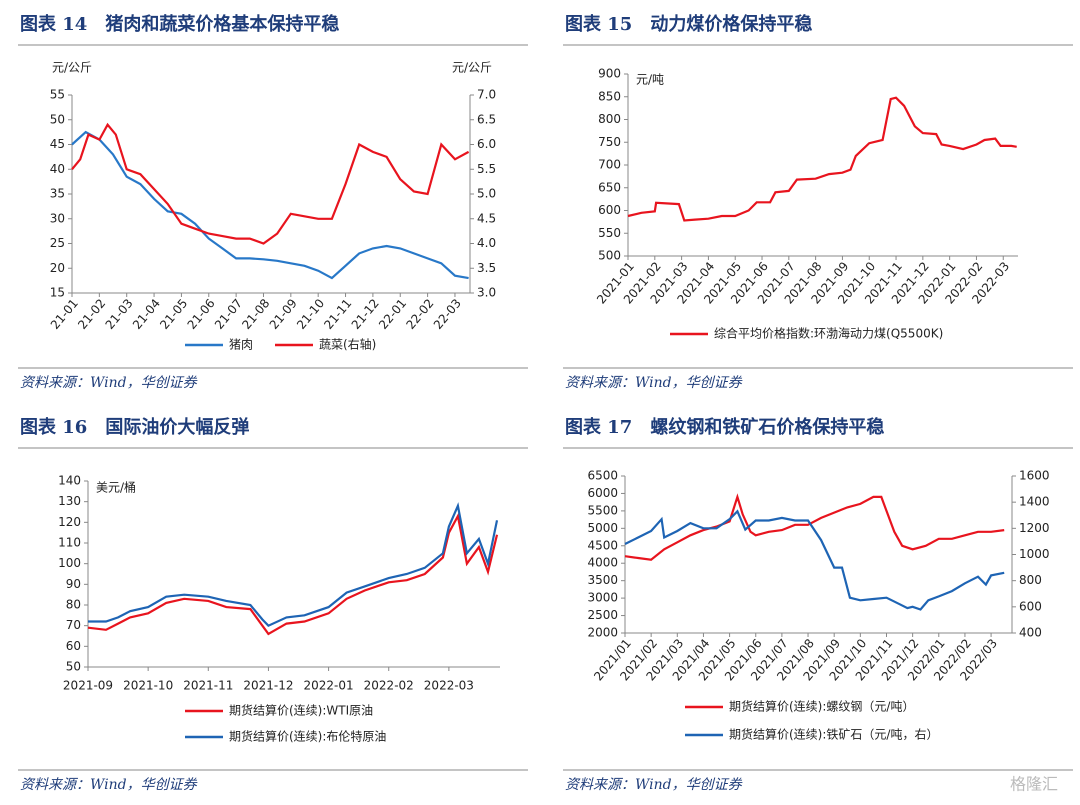 The width and height of the screenshot is (1080, 805). What do you see at coordinates (609, 165) in the screenshot?
I see `y-tick-label: 700` at bounding box center [609, 165].